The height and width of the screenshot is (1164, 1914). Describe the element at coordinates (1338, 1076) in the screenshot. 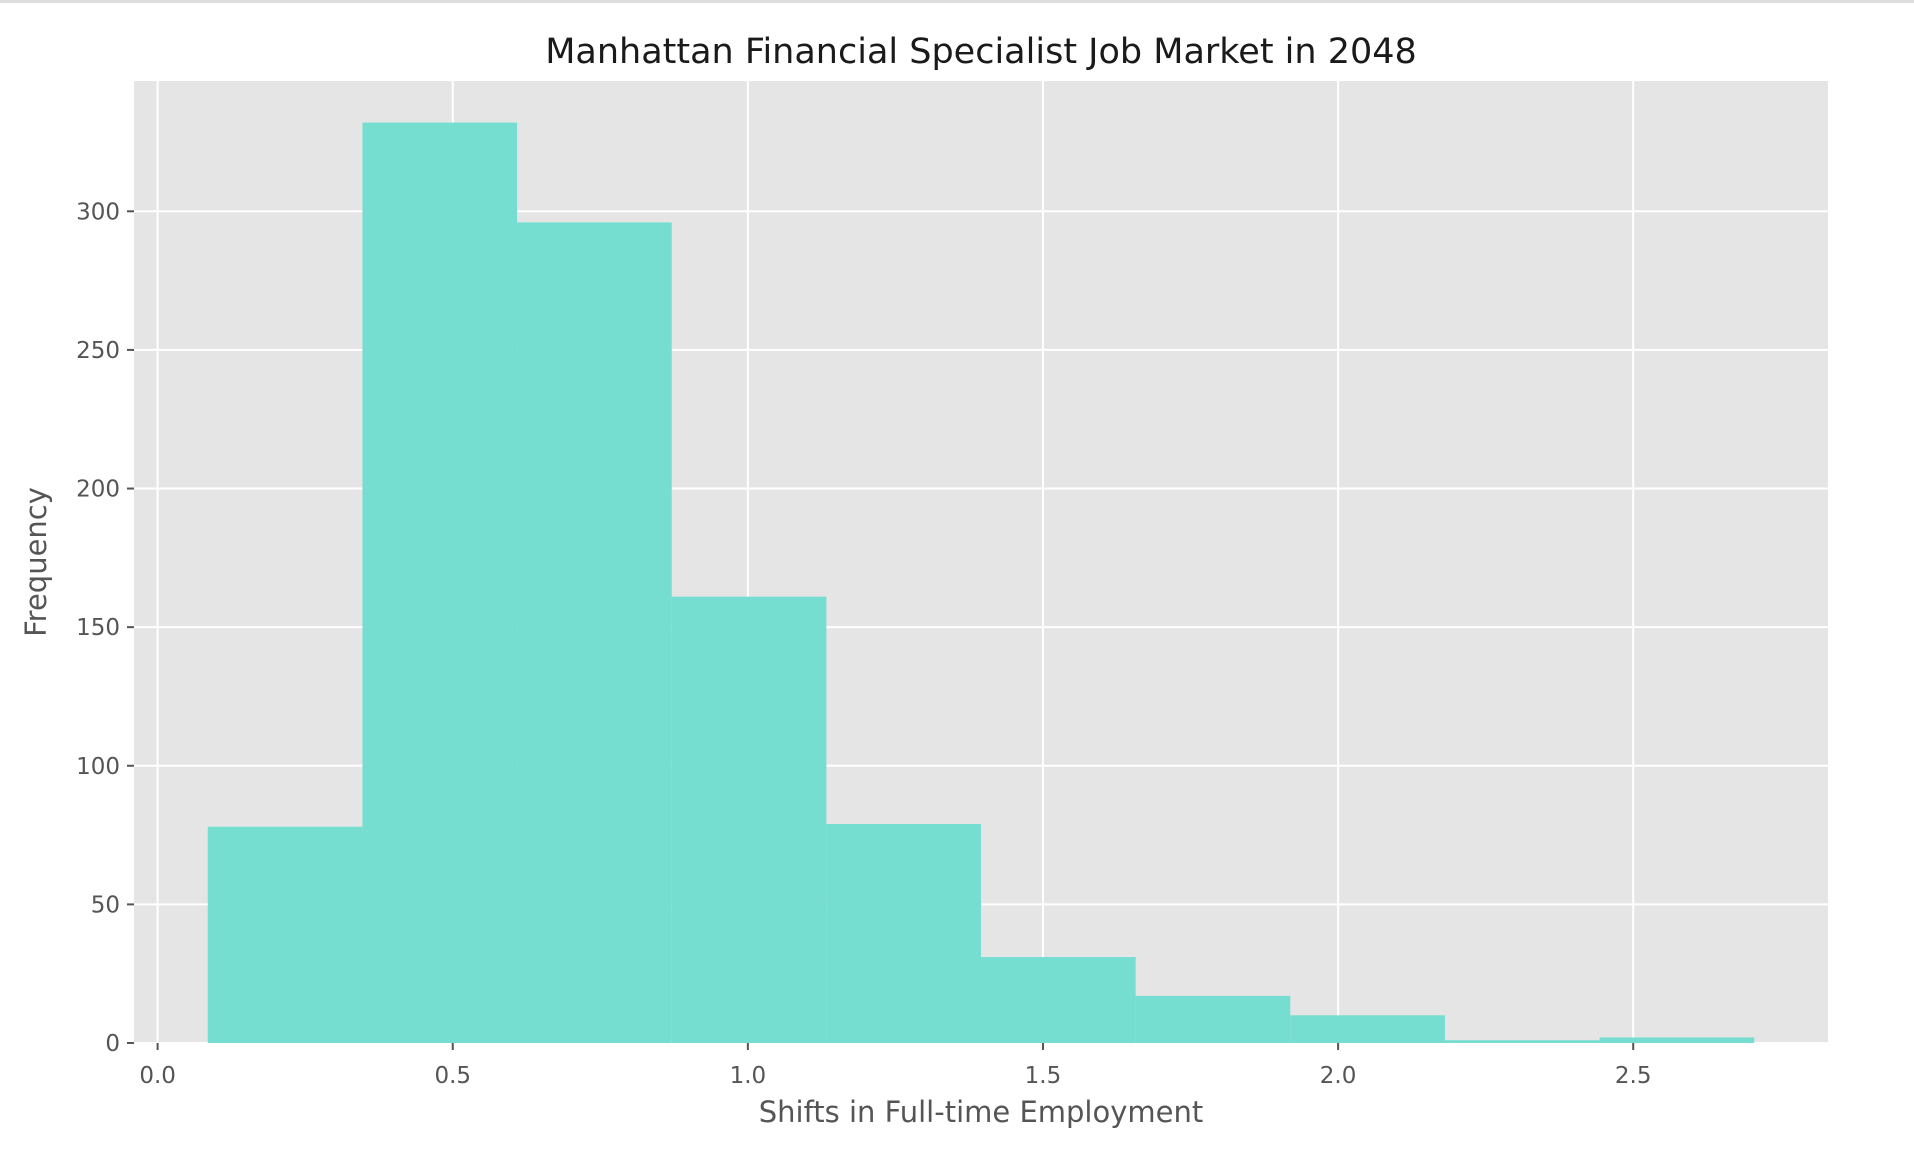

I see `x-tick-label: 2.0` at that location.